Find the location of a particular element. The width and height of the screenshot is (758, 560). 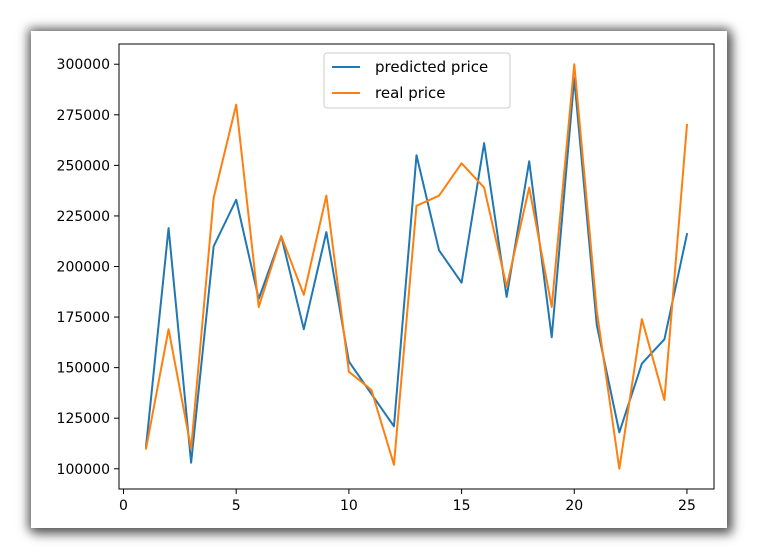

x-tick-label: 15 is located at coordinates (462, 506).